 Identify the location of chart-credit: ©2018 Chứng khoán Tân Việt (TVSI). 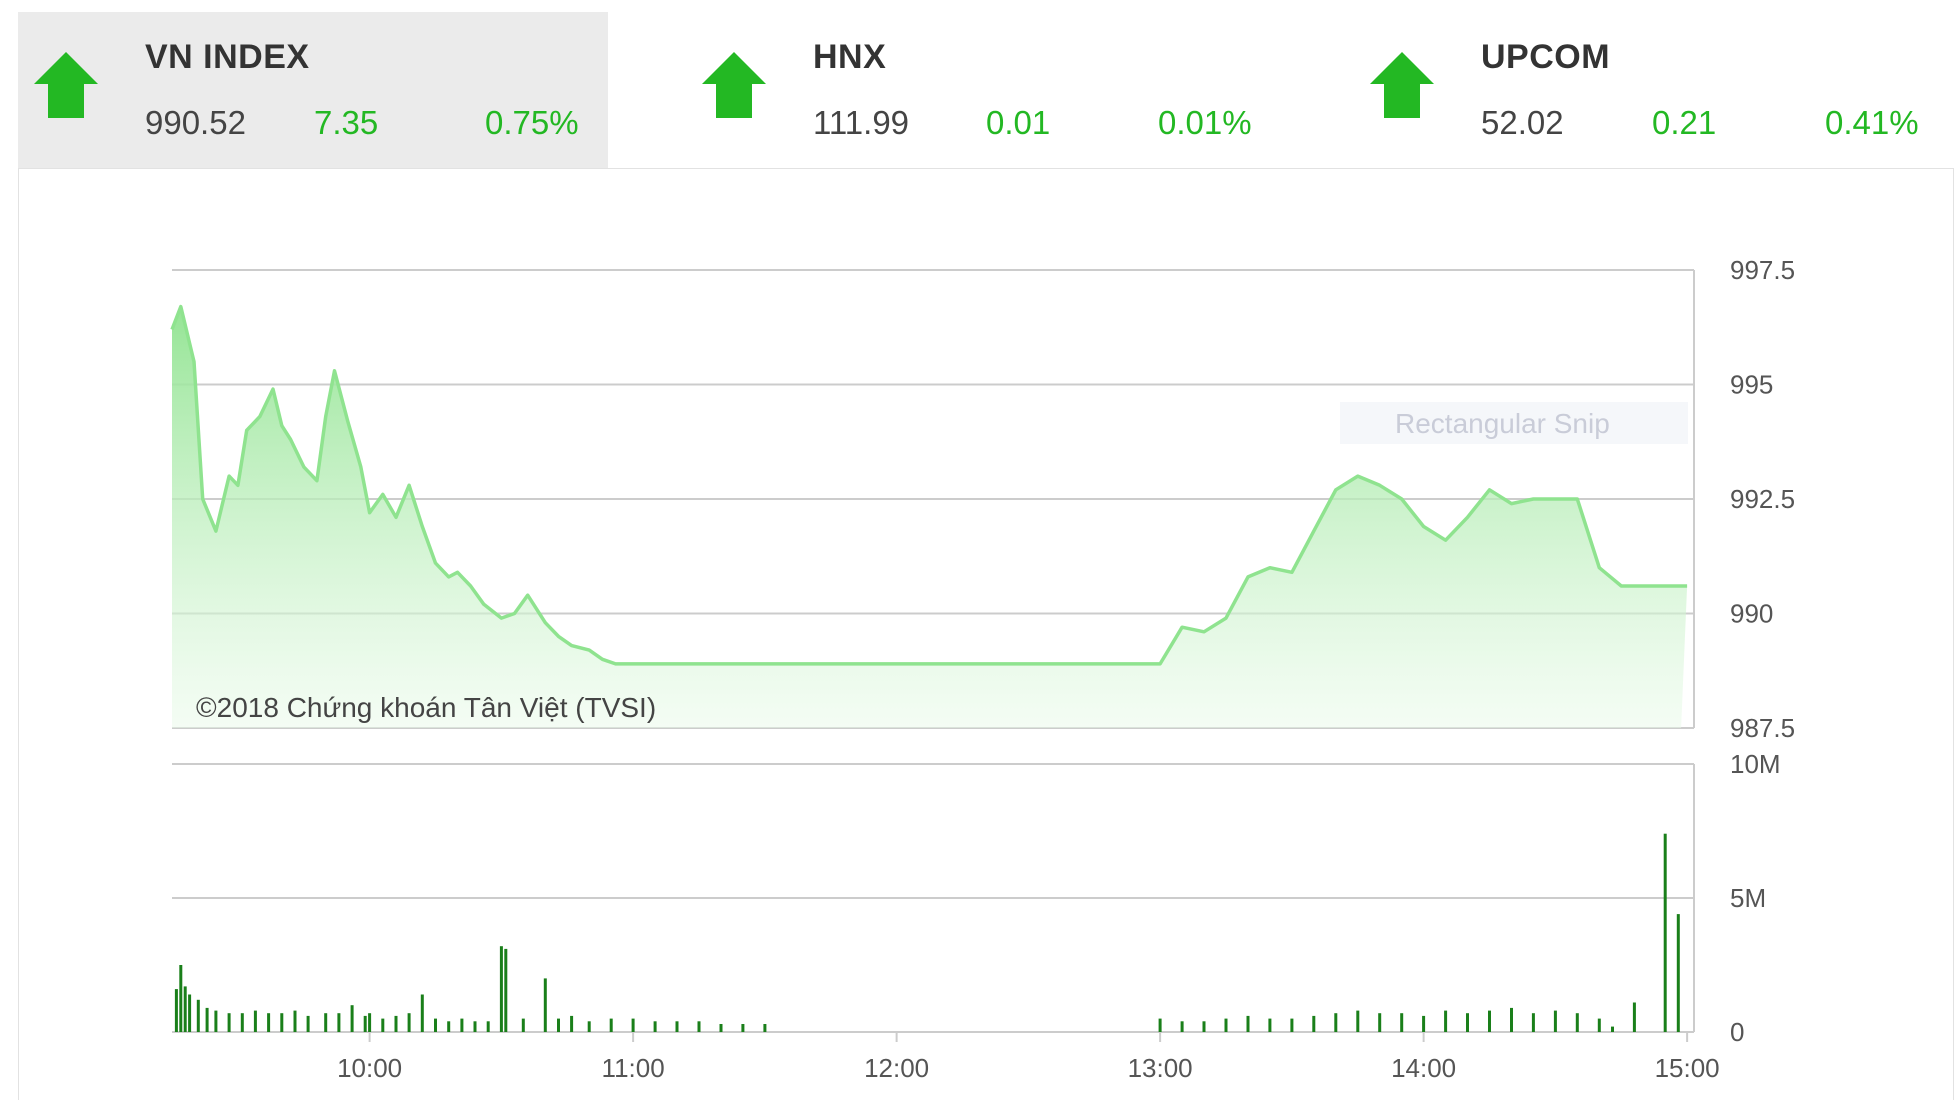
(426, 707).